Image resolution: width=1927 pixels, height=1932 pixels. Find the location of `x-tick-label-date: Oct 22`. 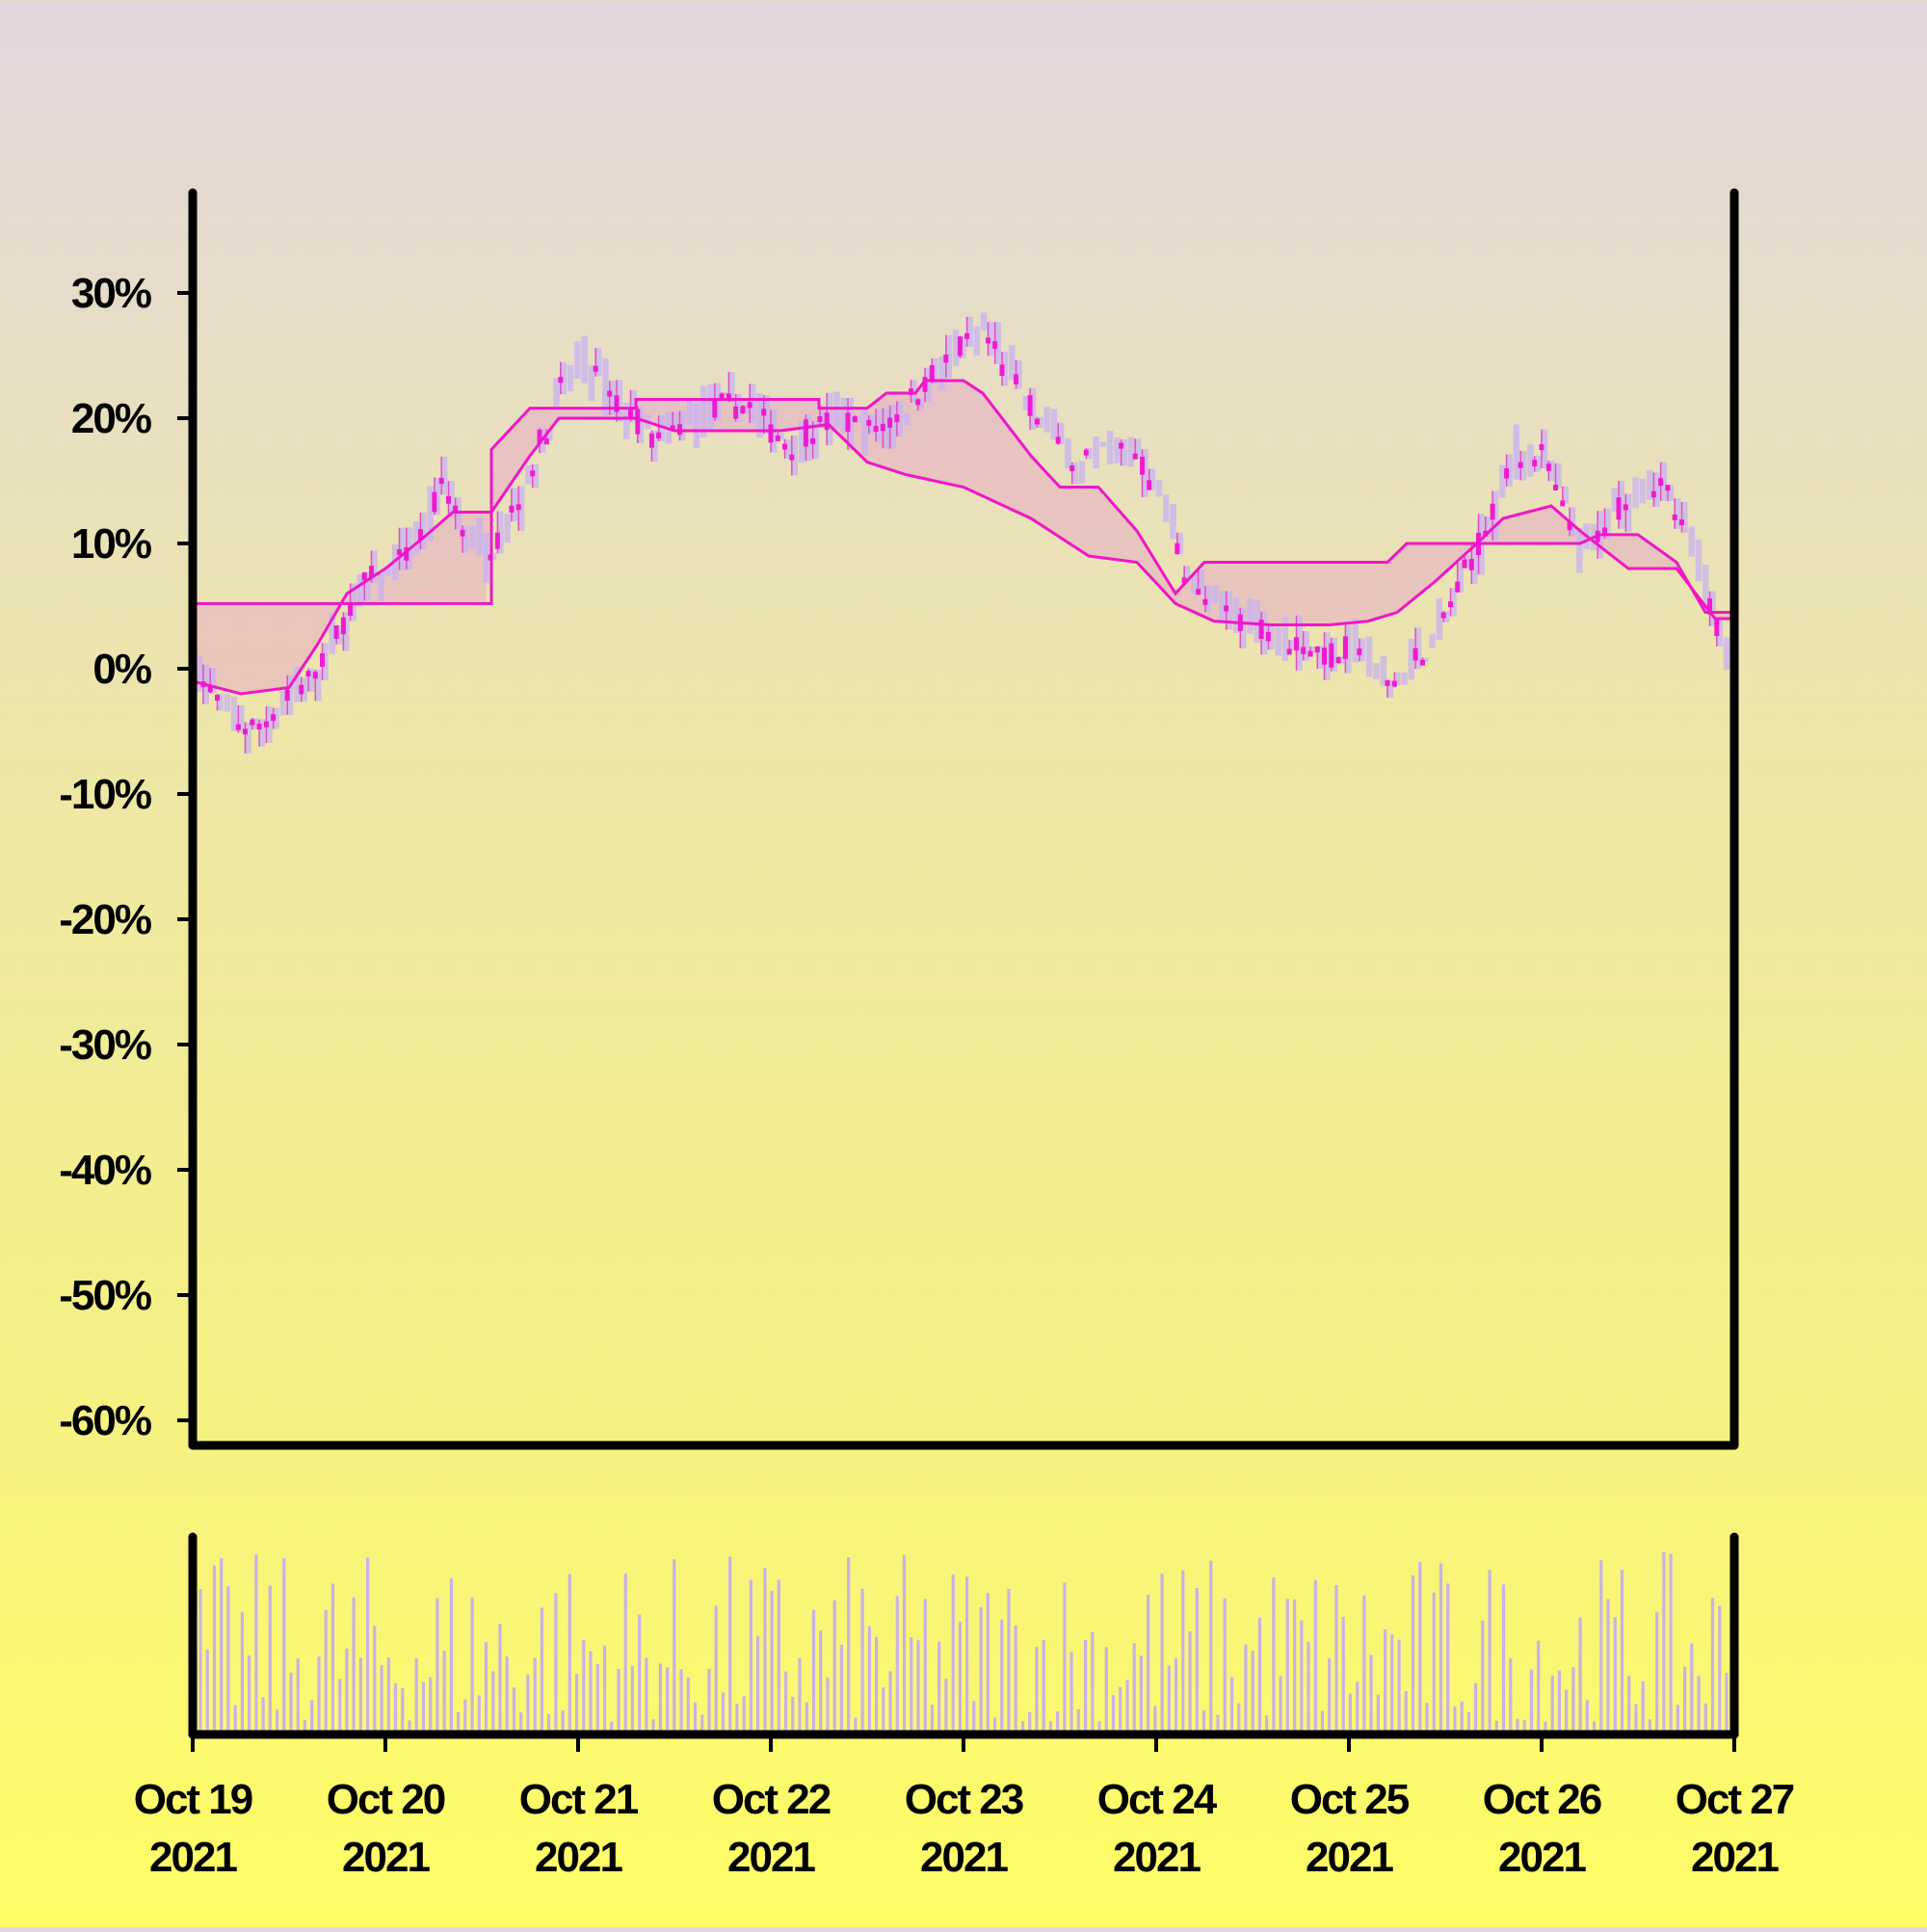

x-tick-label-date: Oct 22 is located at coordinates (772, 1799).